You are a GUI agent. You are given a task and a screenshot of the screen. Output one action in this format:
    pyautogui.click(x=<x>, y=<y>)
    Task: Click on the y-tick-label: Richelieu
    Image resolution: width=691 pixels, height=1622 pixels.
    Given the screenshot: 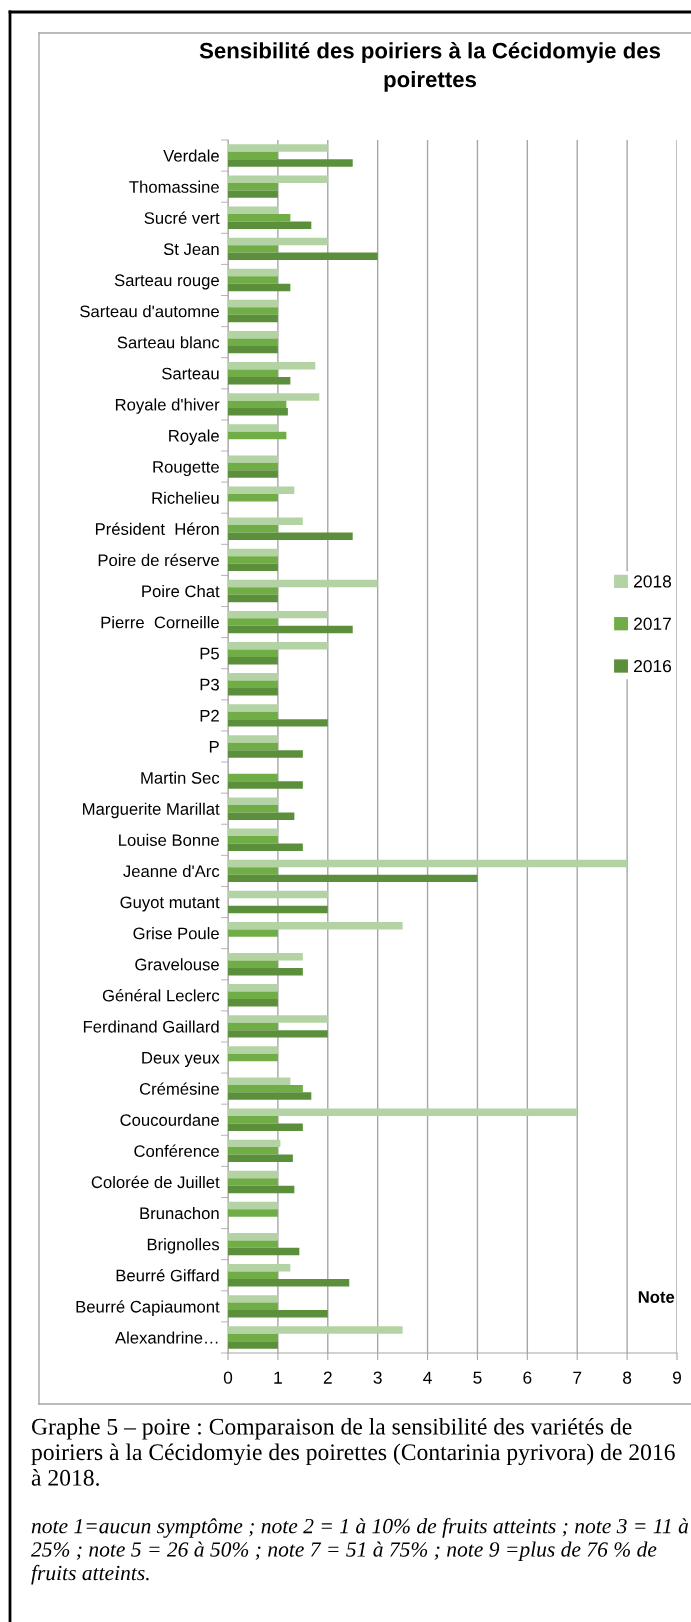 What is the action you would take?
    pyautogui.click(x=185, y=497)
    